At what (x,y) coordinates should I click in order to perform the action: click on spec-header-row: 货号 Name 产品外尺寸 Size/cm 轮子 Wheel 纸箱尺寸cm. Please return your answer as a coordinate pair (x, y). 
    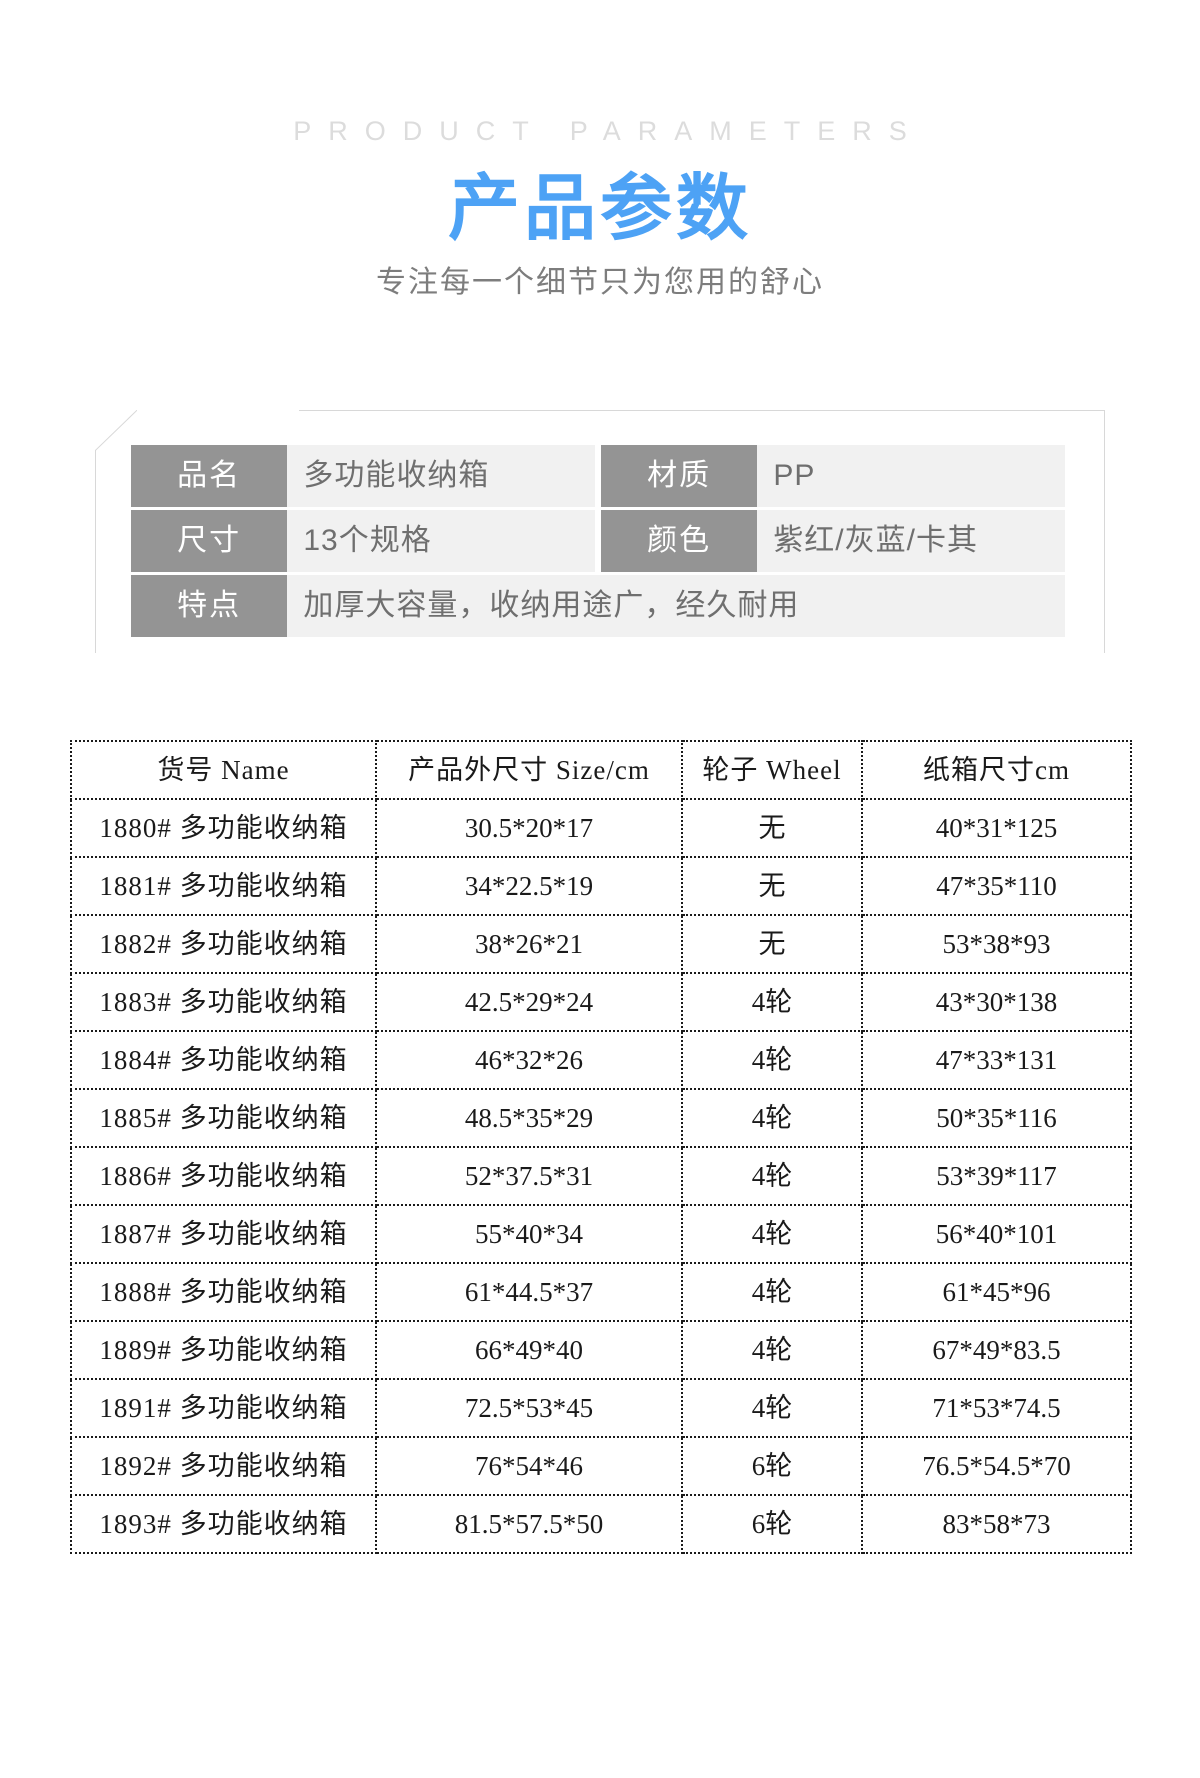
    Looking at the image, I should click on (601, 769).